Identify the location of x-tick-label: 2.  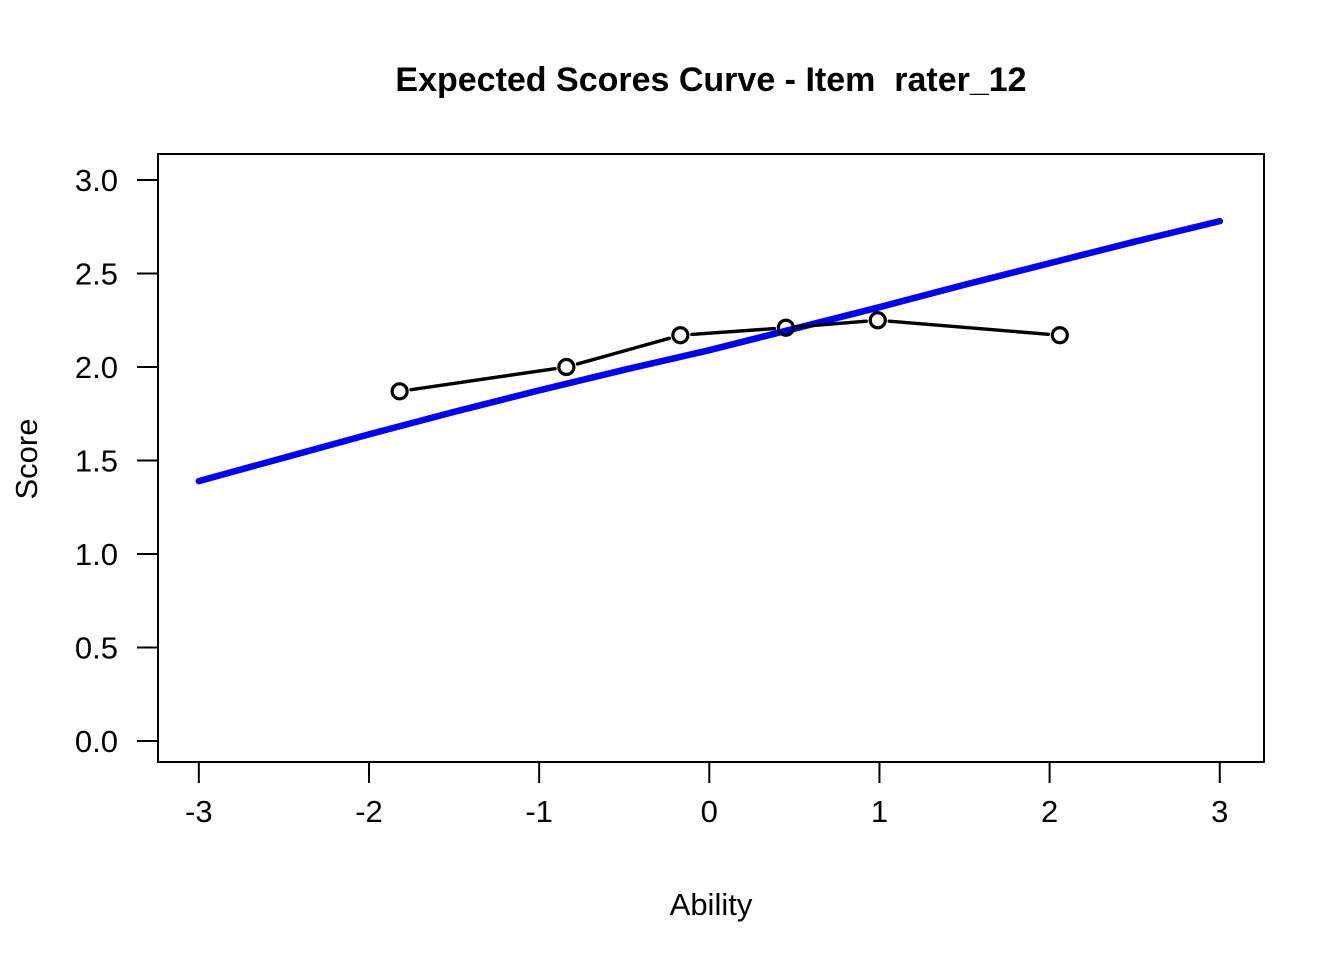
(1049, 811).